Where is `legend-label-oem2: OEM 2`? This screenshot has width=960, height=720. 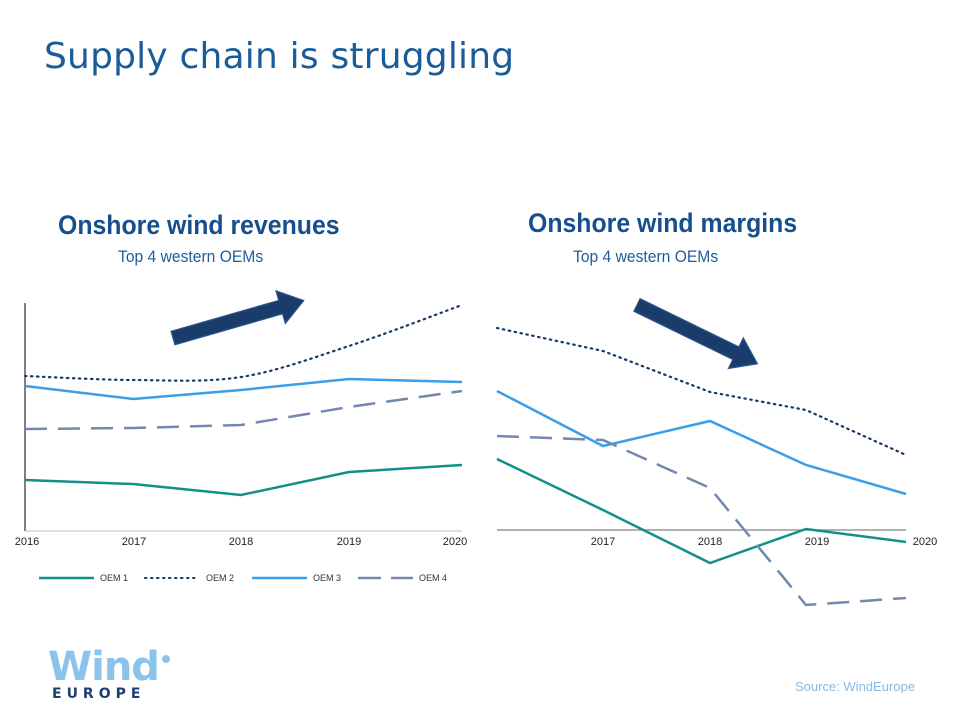
legend-label-oem2: OEM 2 is located at coordinates (220, 578).